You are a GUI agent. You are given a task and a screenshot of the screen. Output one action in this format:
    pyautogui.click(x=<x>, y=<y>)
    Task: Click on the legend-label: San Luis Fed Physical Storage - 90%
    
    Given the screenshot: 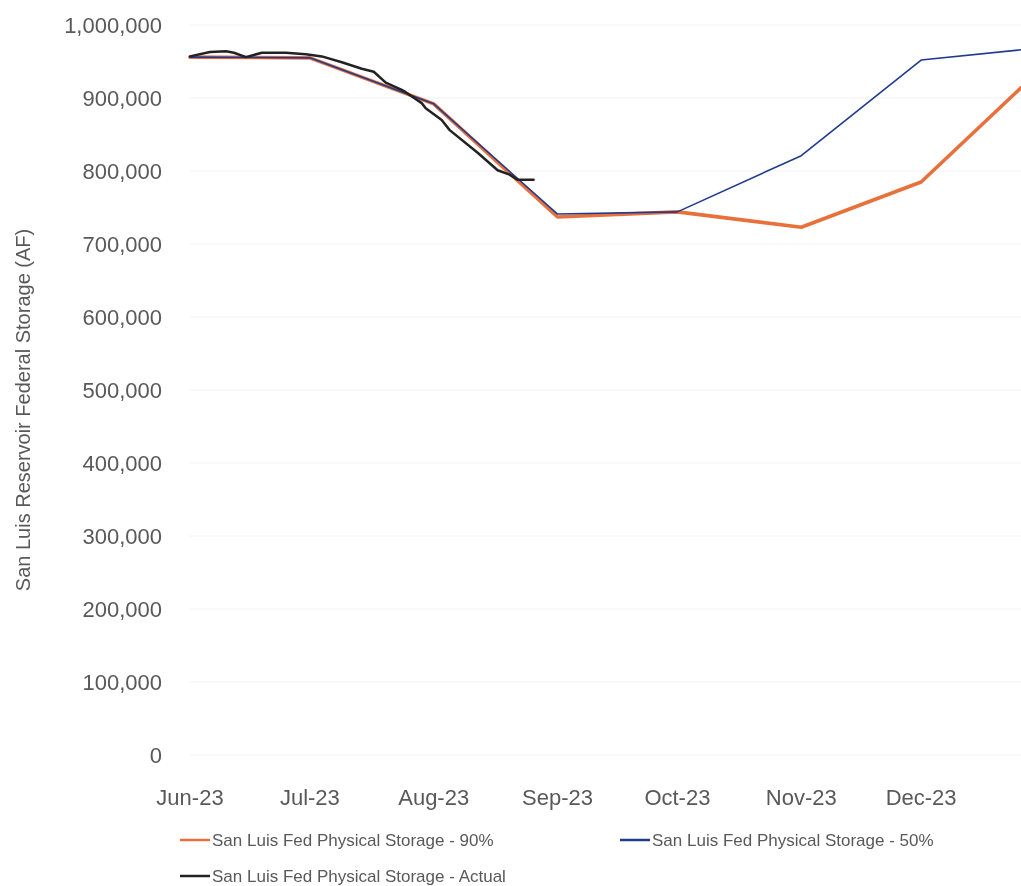 What is the action you would take?
    pyautogui.click(x=353, y=840)
    